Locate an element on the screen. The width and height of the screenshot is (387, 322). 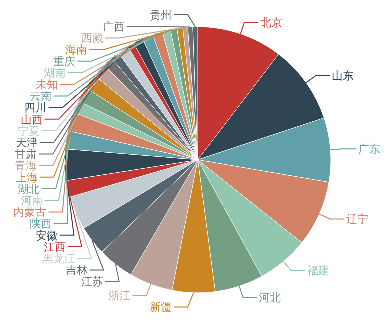
slice-label: 未知 is located at coordinates (47, 85).